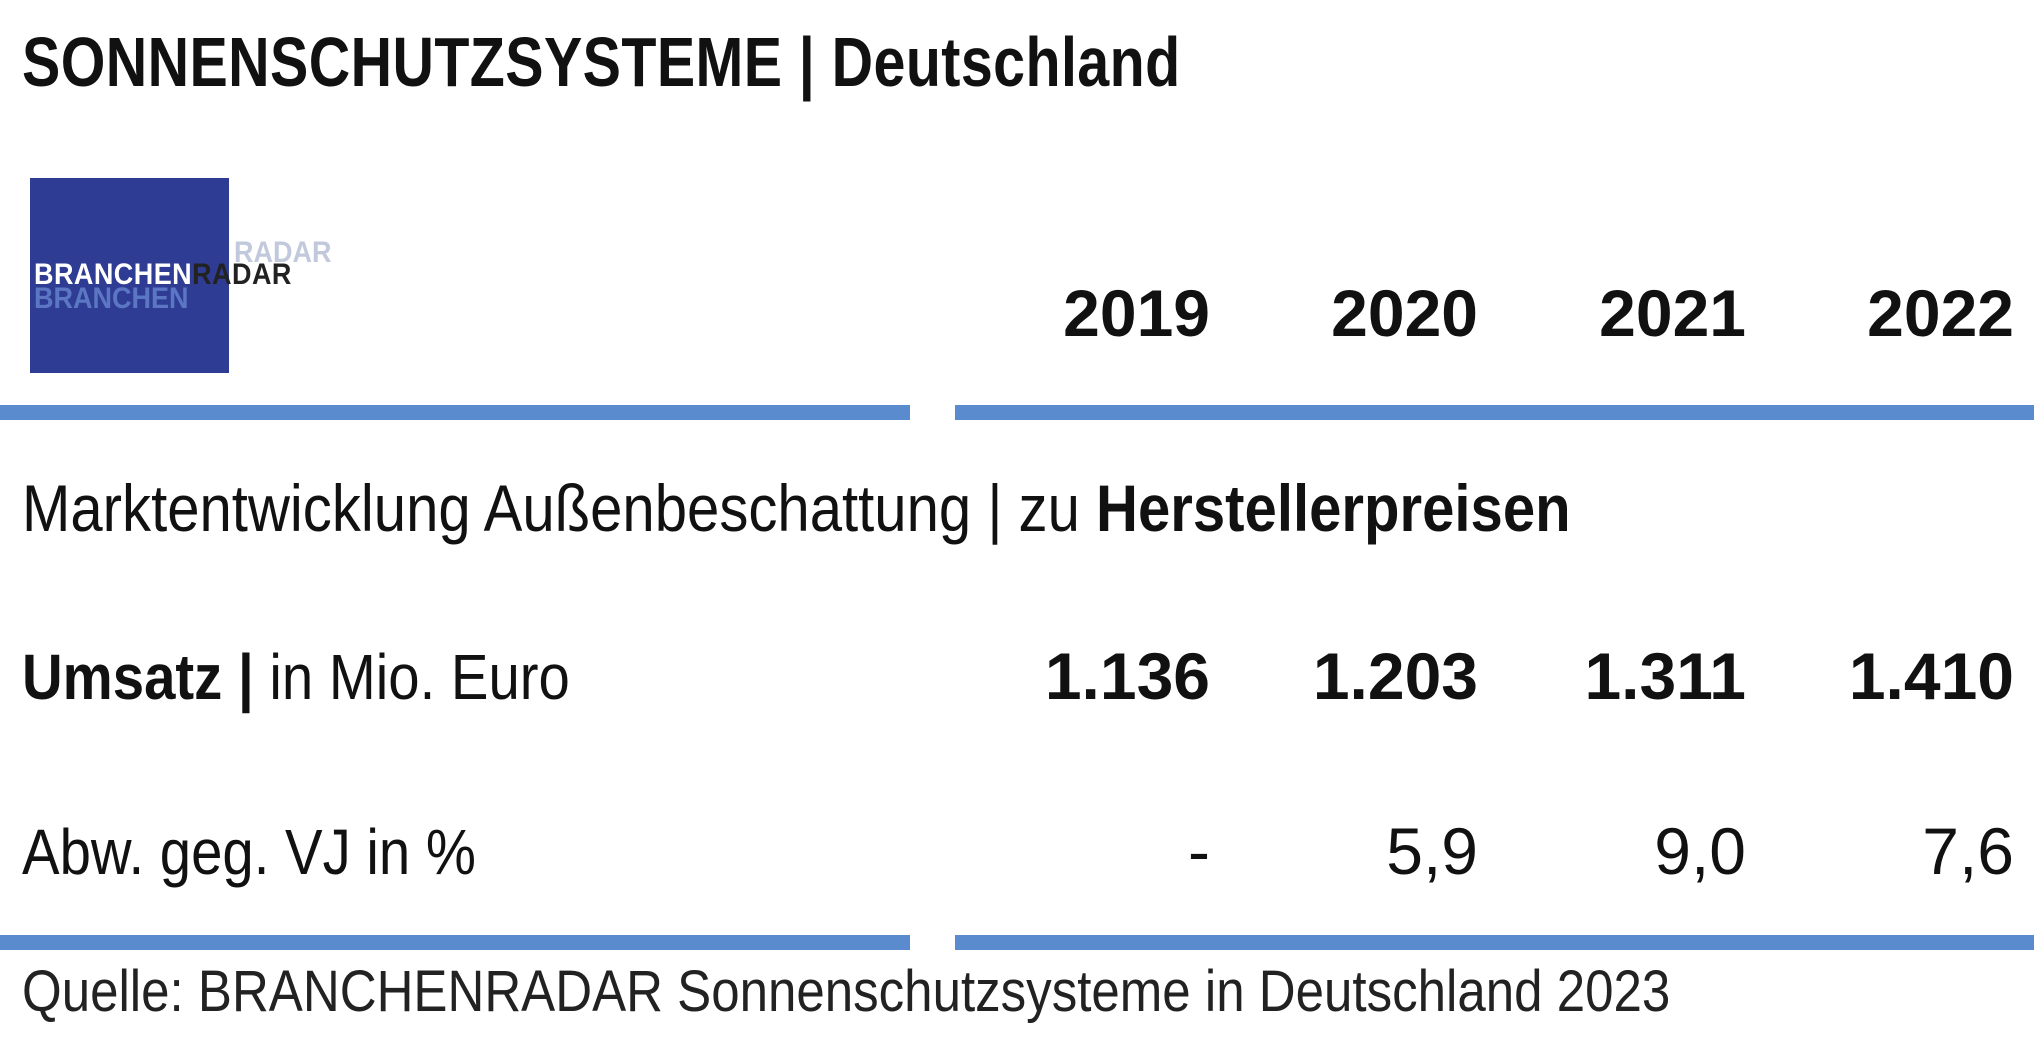 The width and height of the screenshot is (2034, 1064). Describe the element at coordinates (1404, 313) in the screenshot. I see `column-header-1: 2020` at that location.